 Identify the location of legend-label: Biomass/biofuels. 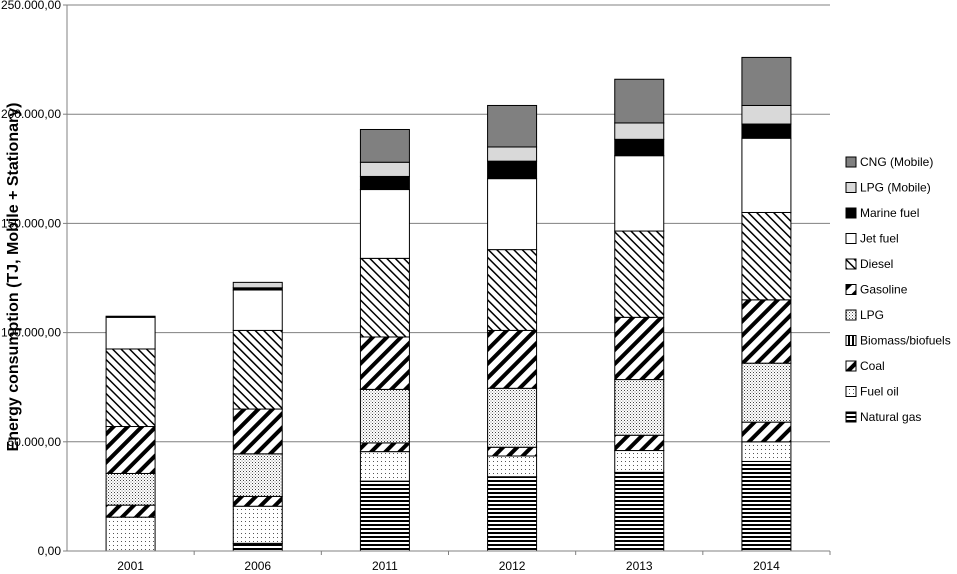
(905, 341).